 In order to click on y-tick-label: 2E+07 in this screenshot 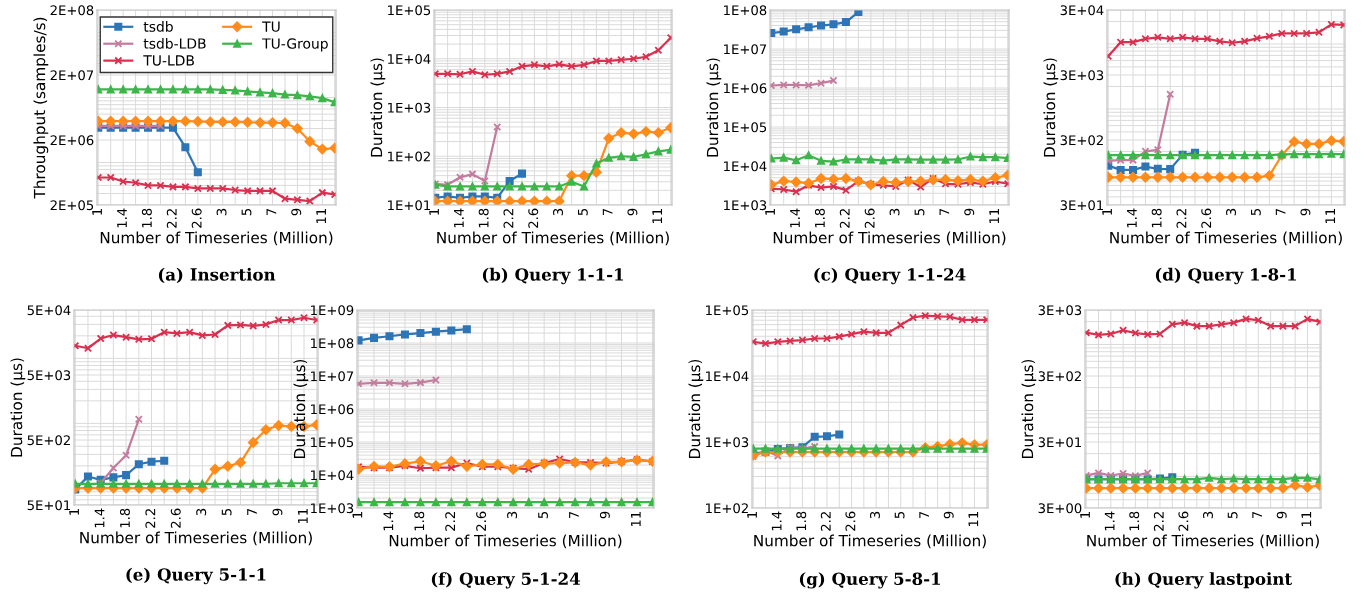, I will do `click(72, 75)`.